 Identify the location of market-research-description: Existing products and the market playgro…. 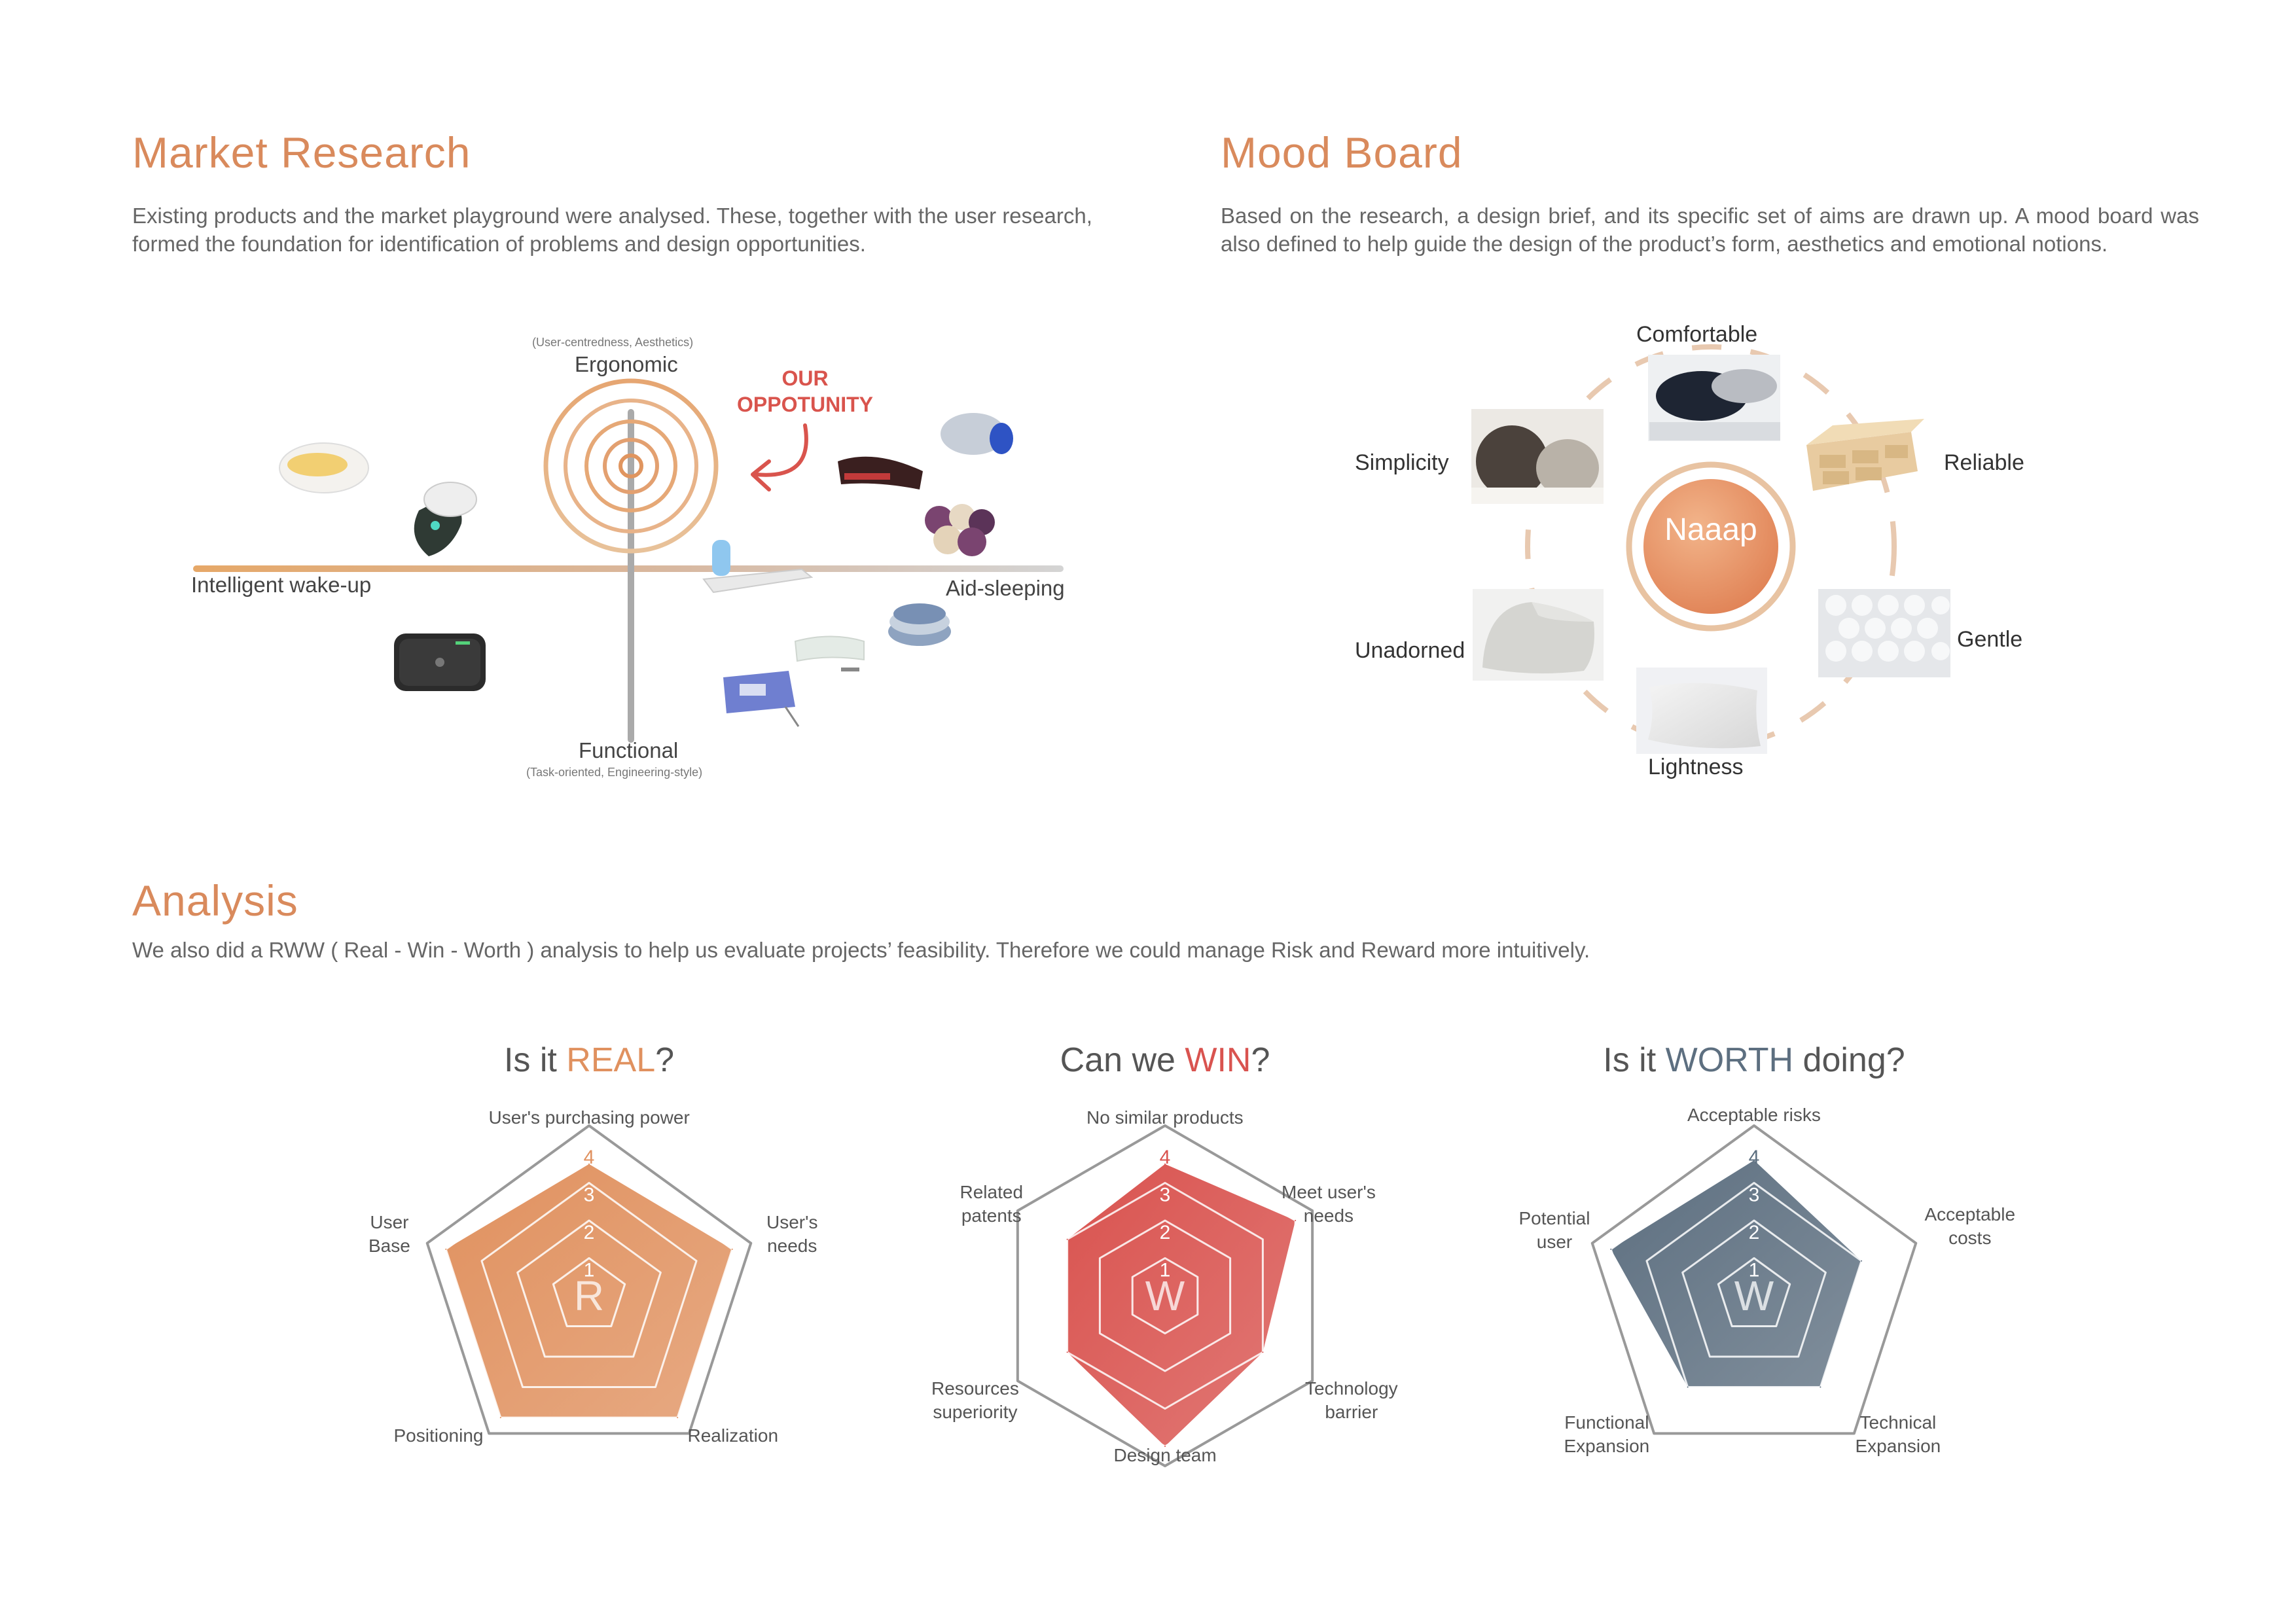
(612, 230).